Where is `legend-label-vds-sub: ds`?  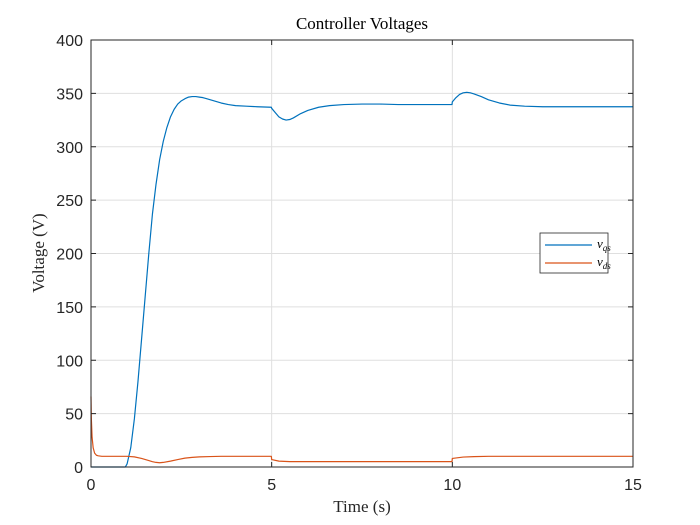 legend-label-vds-sub: ds is located at coordinates (607, 266).